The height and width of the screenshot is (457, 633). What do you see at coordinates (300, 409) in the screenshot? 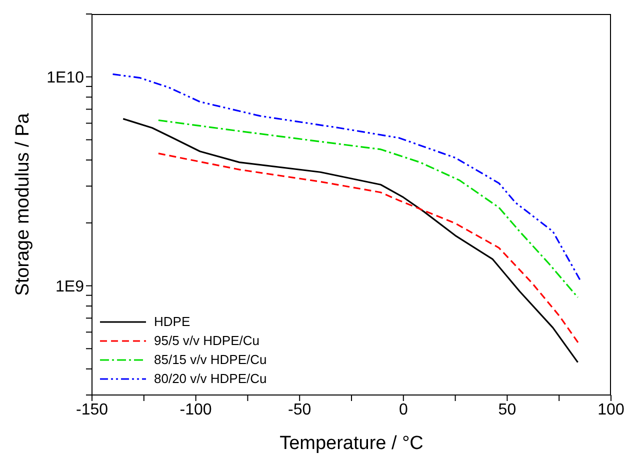
I see `x-tick-label: -50` at bounding box center [300, 409].